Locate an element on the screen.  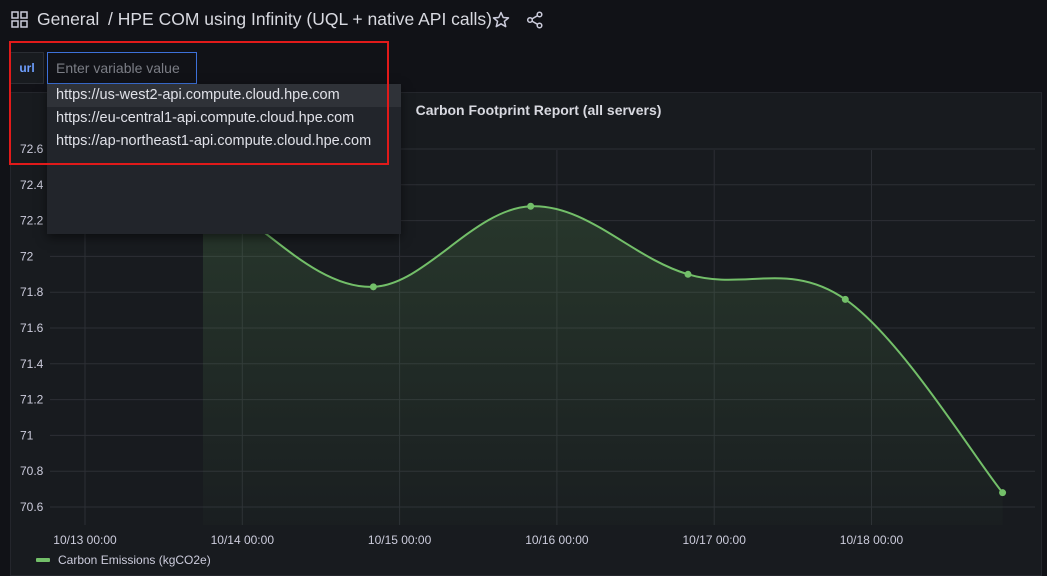
share-icon is located at coordinates (535, 20).